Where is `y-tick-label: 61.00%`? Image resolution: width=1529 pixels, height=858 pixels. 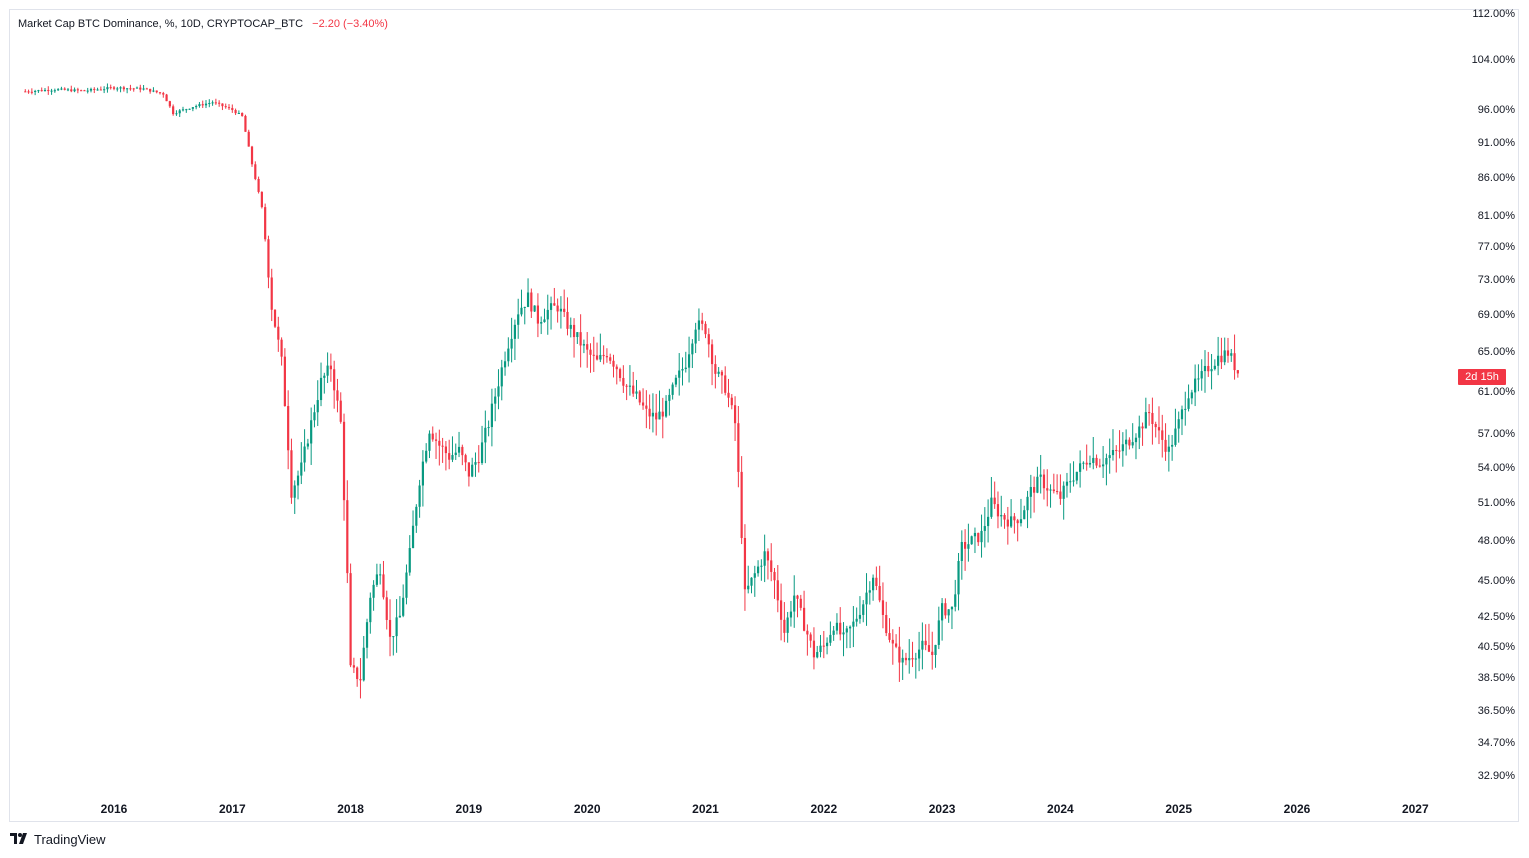
y-tick-label: 61.00% is located at coordinates (1496, 391).